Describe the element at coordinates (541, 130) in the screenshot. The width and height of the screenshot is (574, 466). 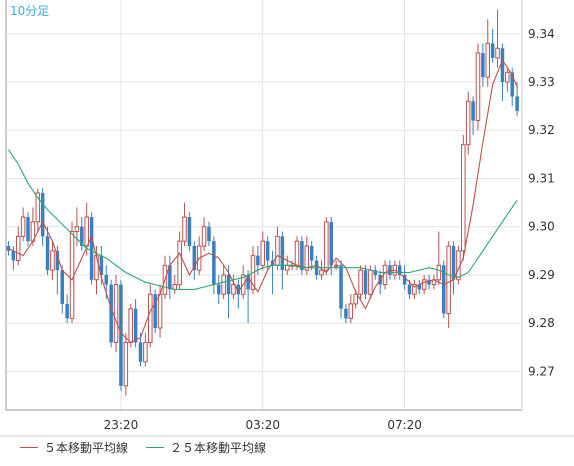
I see `y-tick-label: 9.32` at that location.